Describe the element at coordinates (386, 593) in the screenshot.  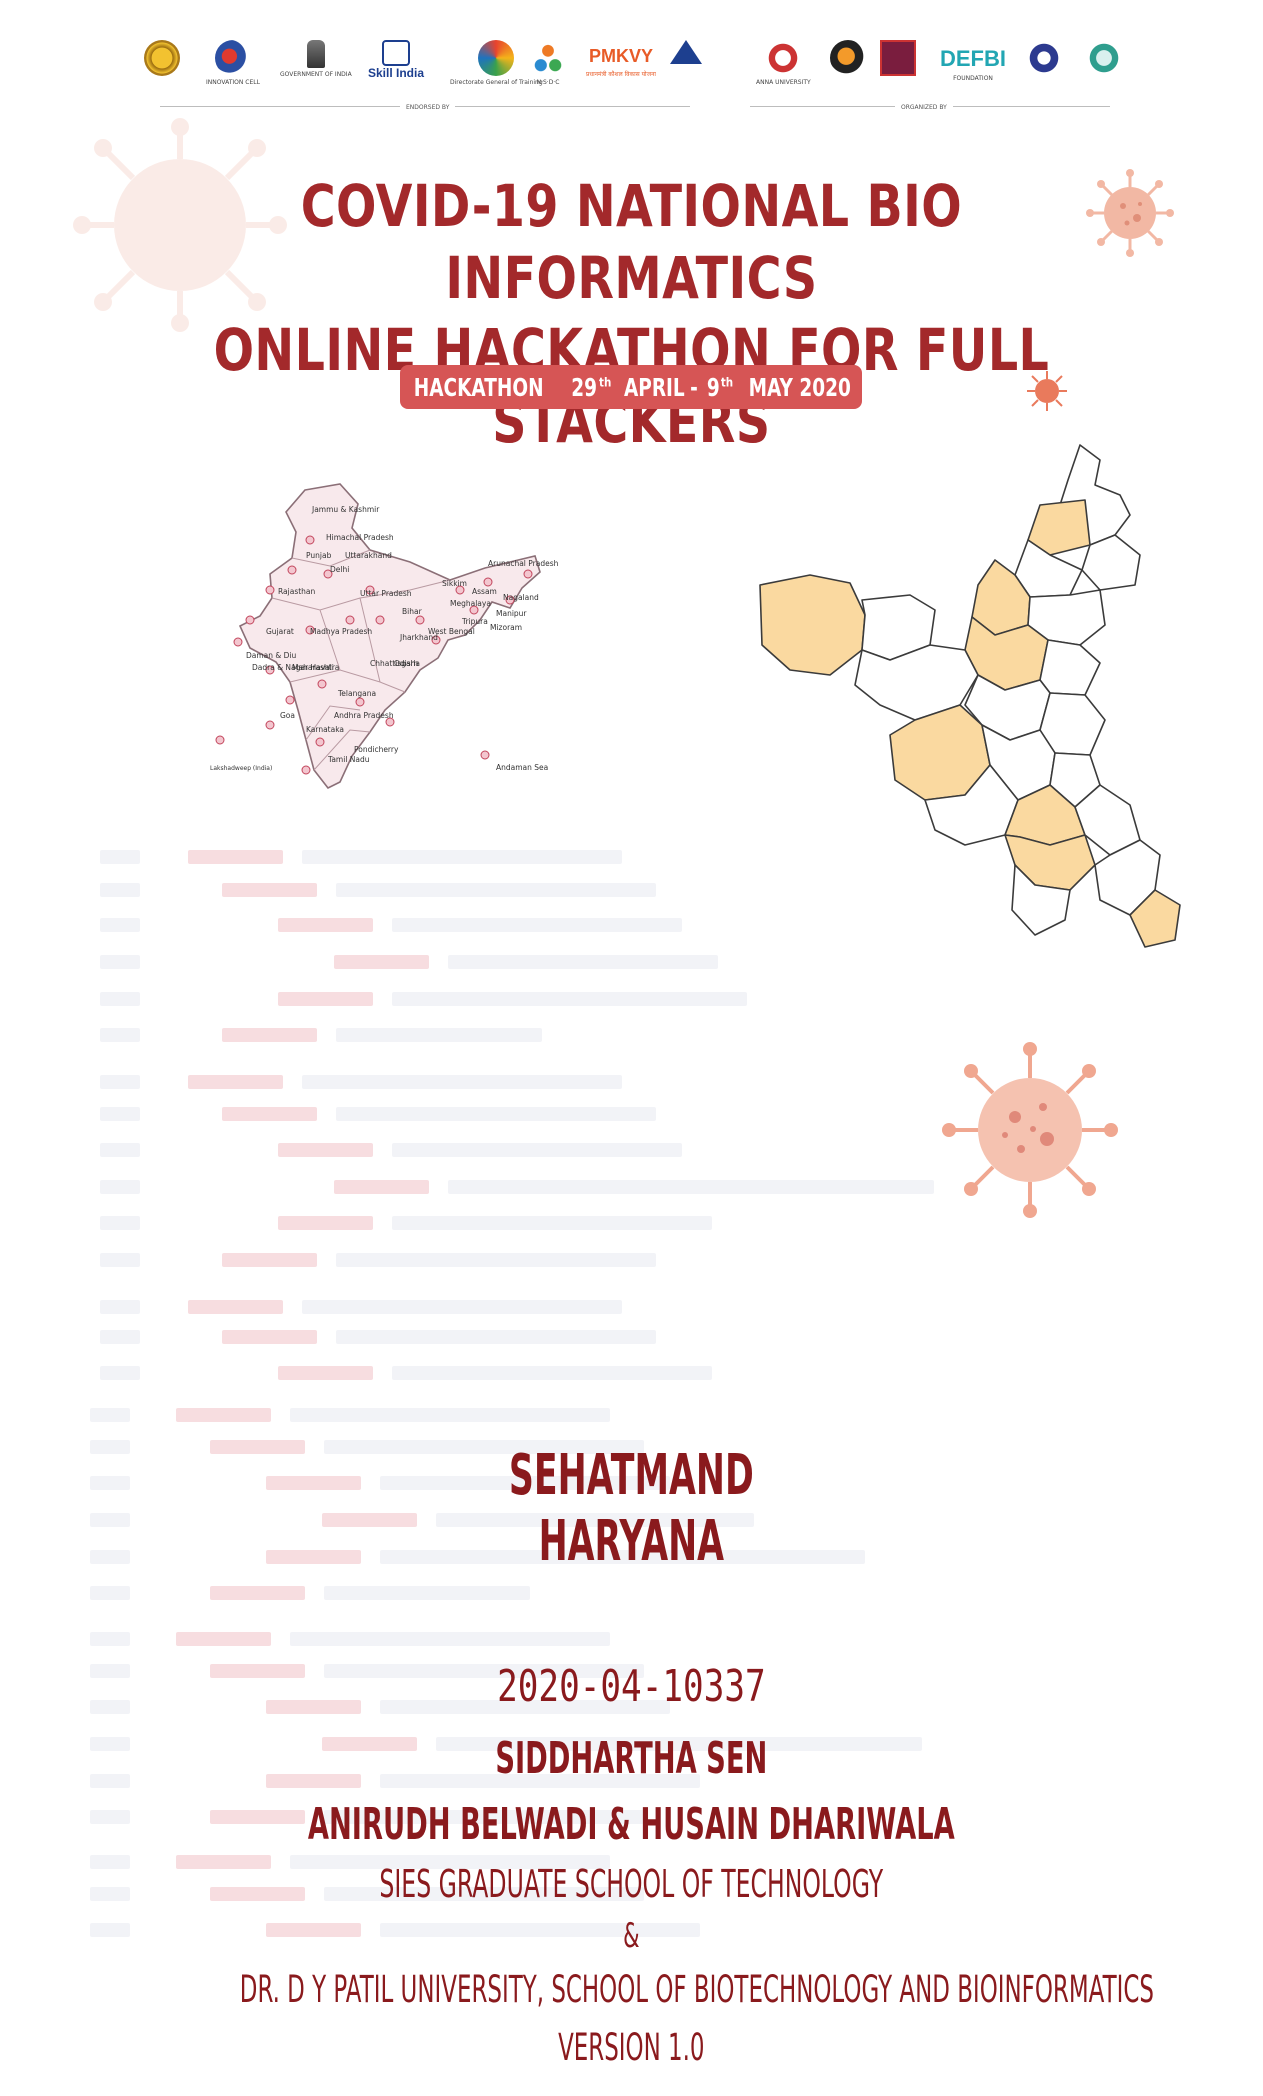
I see `india-label-up: Uttar Pradesh` at that location.